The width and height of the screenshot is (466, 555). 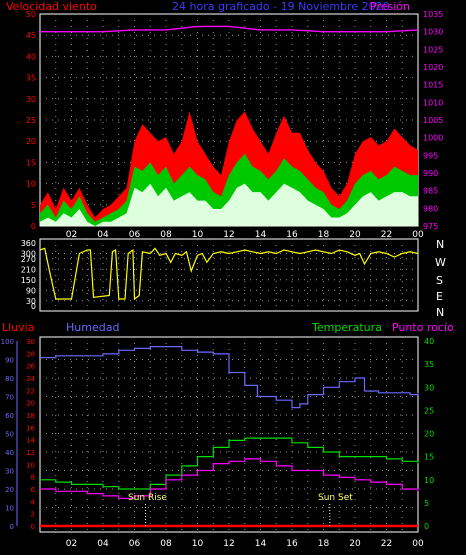 I want to click on direction-y-tick: 360, so click(x=28, y=243).